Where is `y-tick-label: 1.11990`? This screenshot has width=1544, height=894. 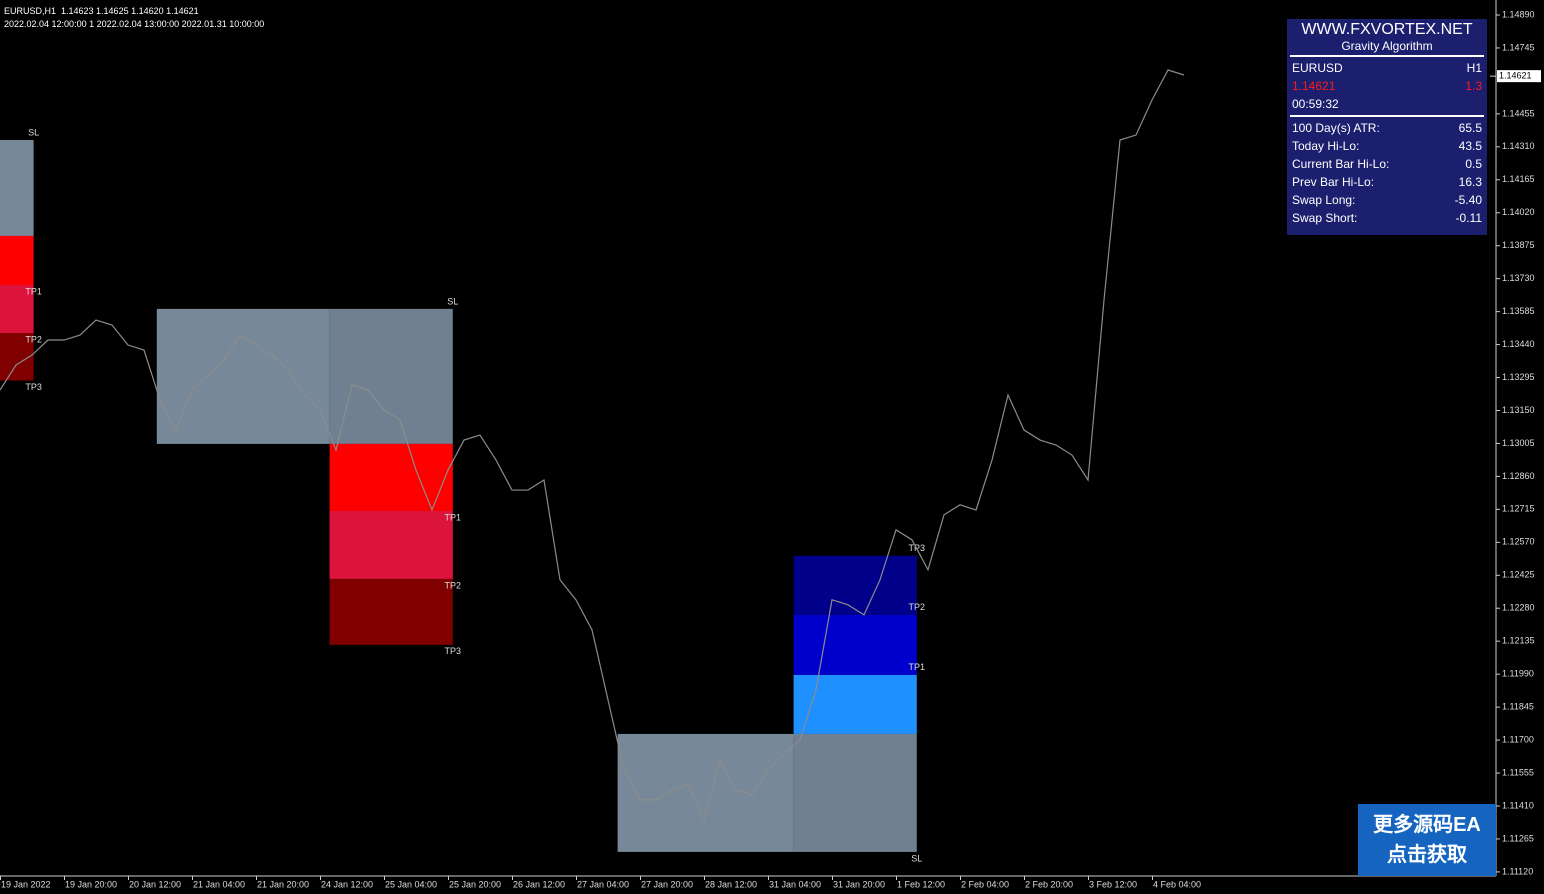
y-tick-label: 1.11990 is located at coordinates (1518, 674).